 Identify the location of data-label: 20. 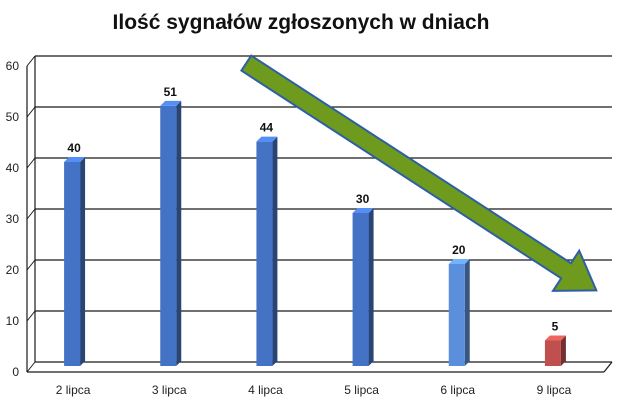
(459, 250).